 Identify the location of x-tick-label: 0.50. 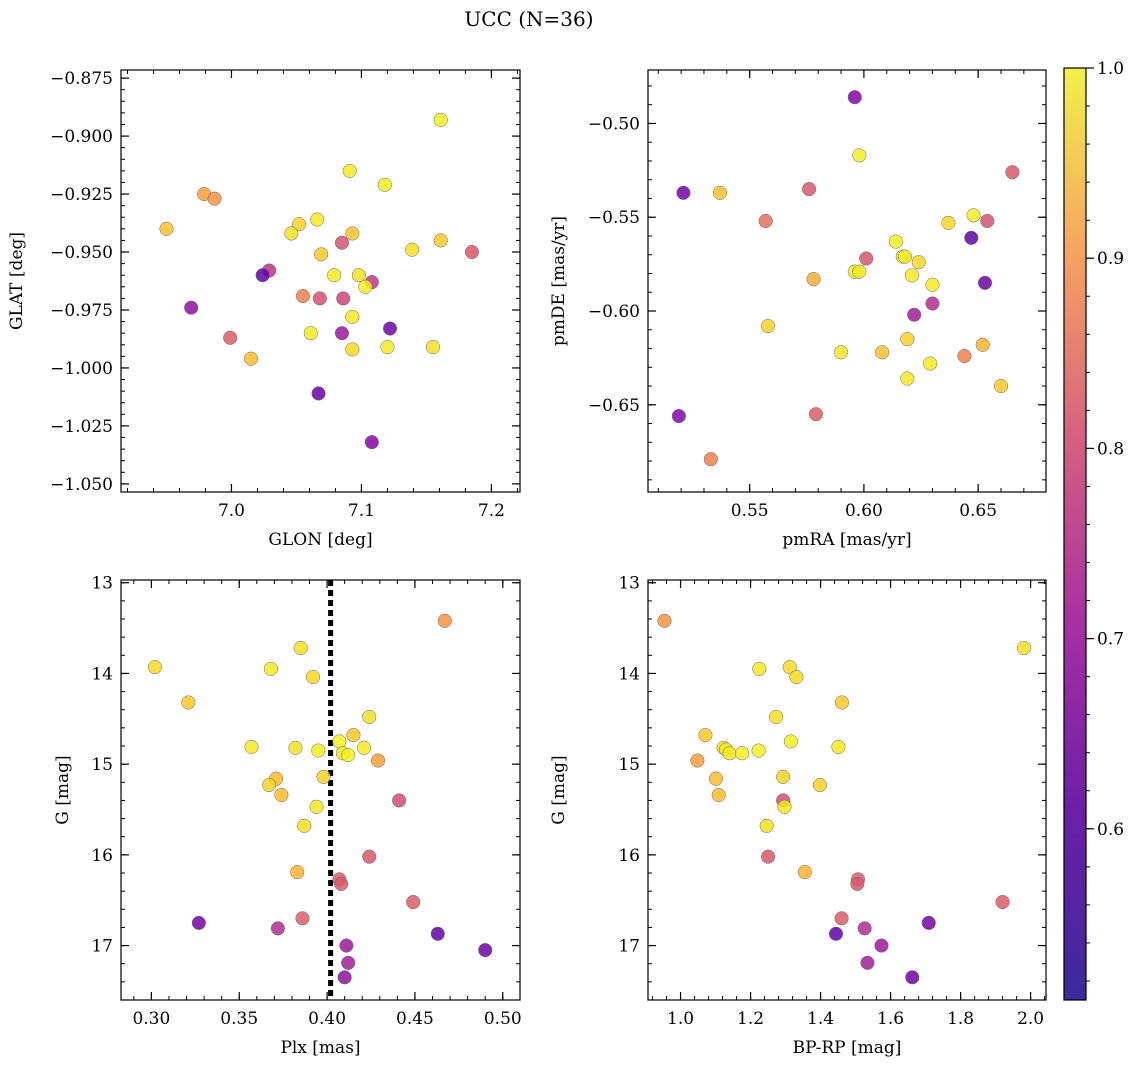
(503, 1019).